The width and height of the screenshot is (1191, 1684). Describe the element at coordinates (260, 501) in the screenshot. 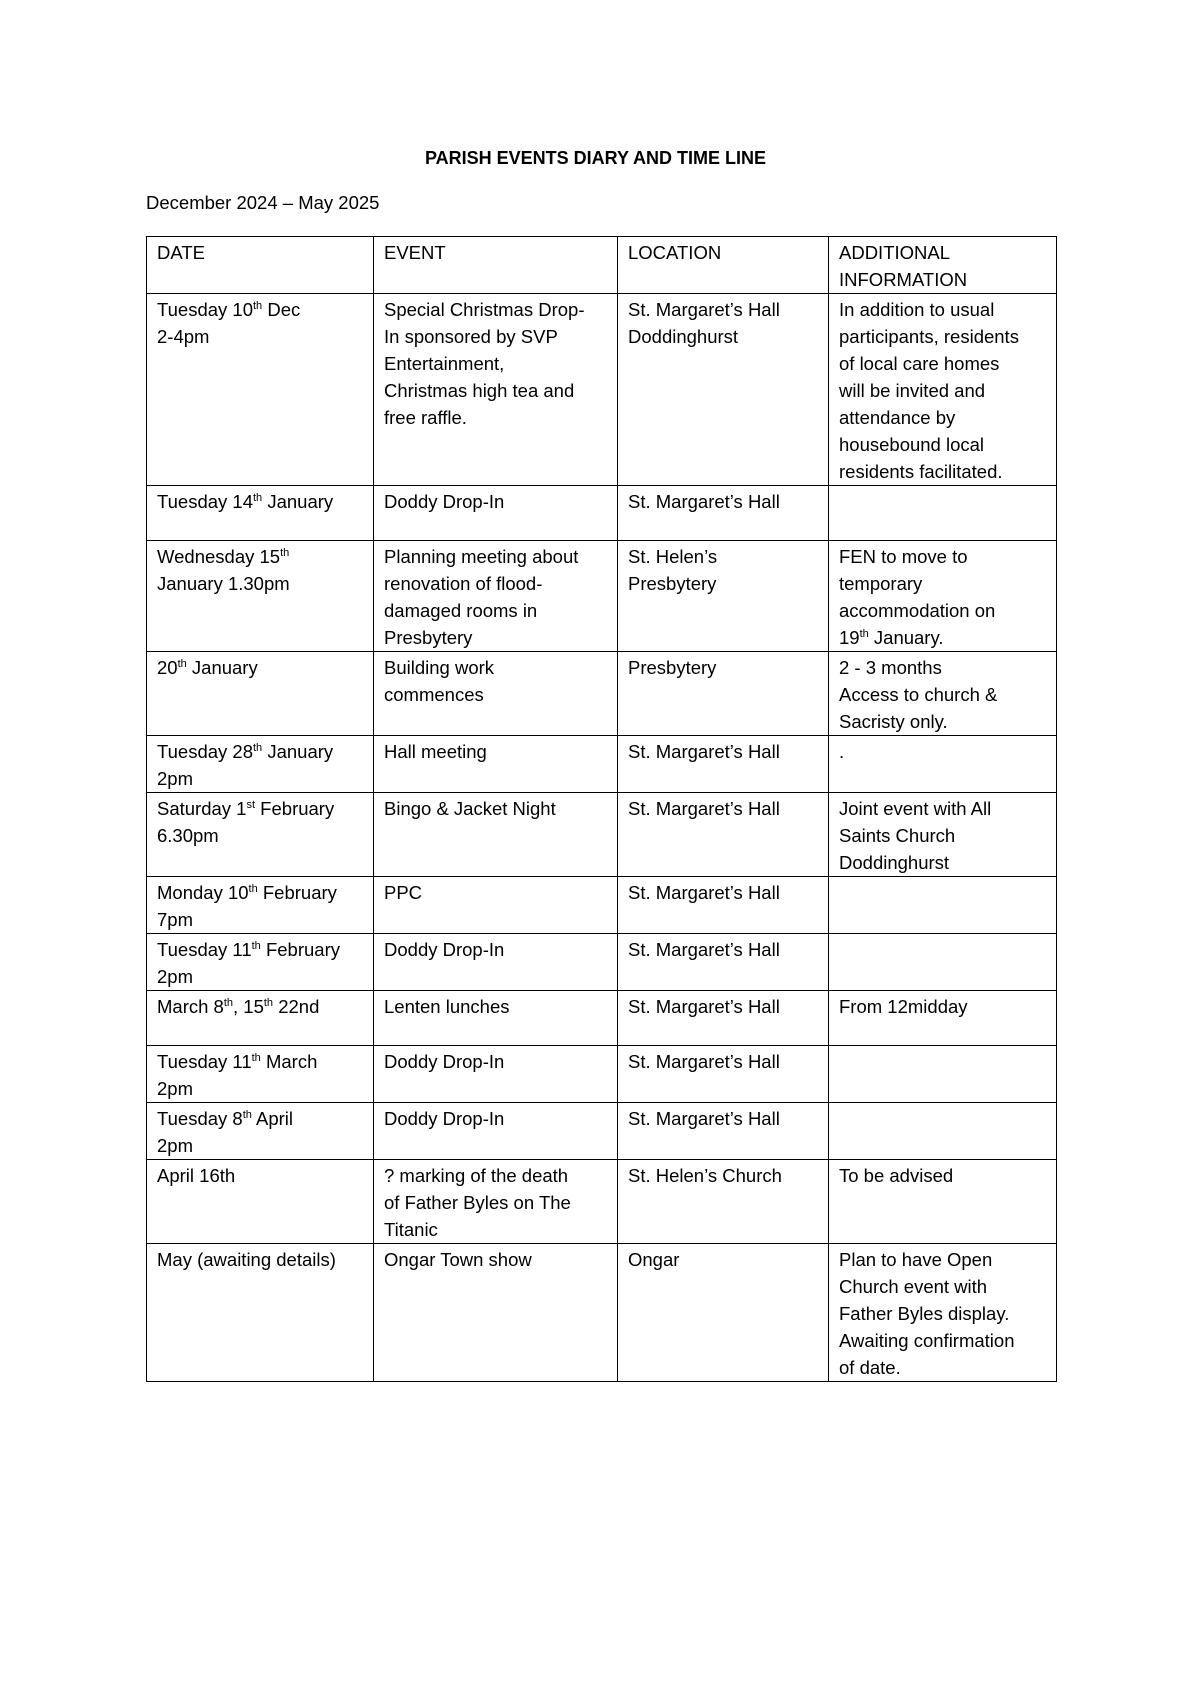

I see `cell-line: Tuesday 14th January` at that location.